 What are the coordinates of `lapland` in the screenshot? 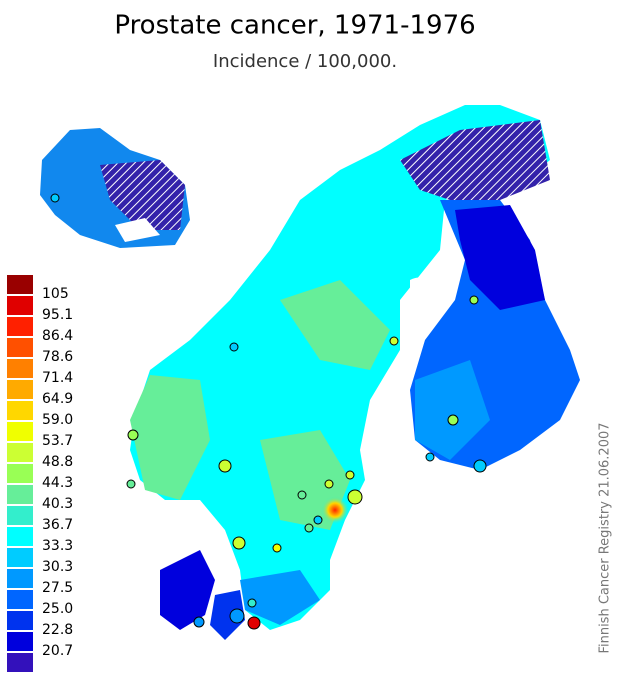 It's located at (500, 257).